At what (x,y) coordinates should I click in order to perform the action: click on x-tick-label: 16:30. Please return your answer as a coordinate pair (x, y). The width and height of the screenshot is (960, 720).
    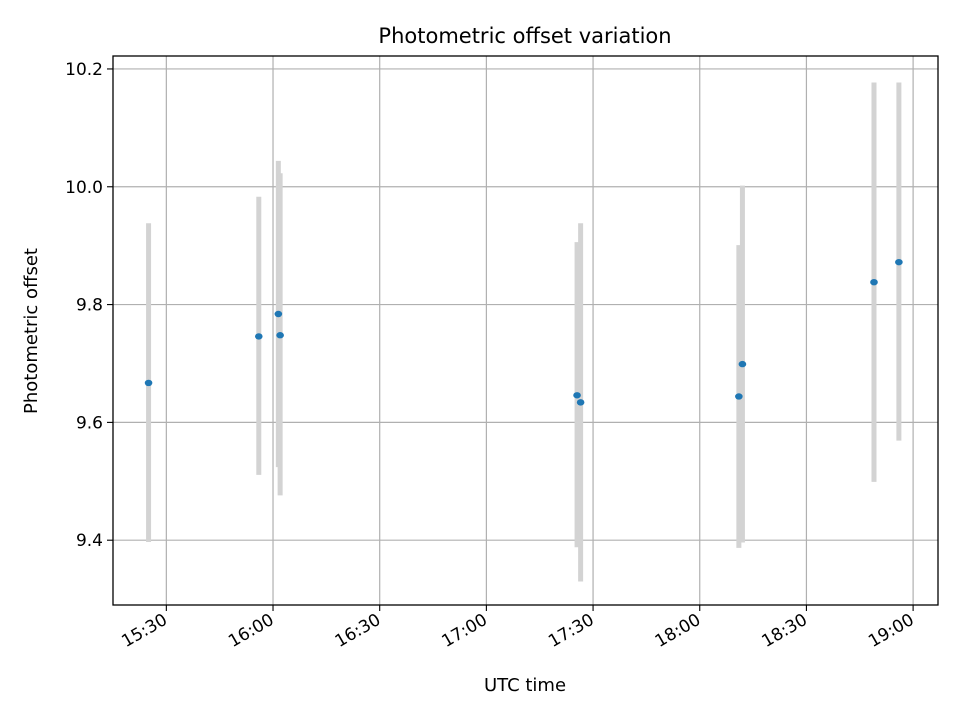
    Looking at the image, I should click on (358, 631).